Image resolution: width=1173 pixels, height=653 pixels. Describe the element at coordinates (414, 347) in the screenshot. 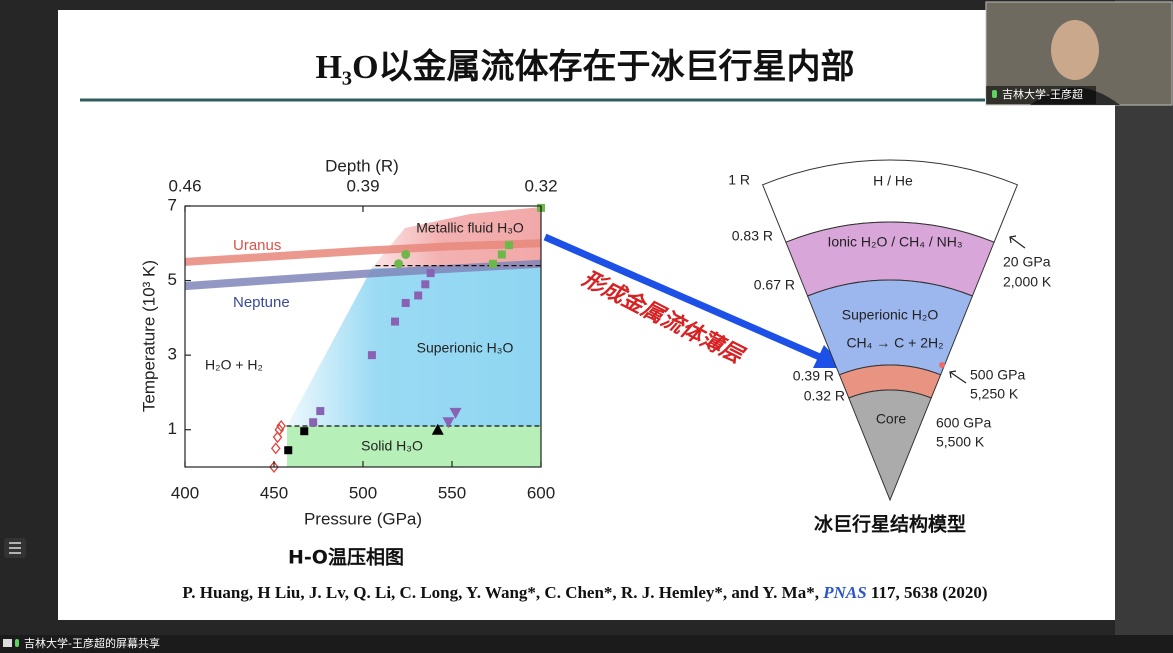

I see `superionic-region` at that location.